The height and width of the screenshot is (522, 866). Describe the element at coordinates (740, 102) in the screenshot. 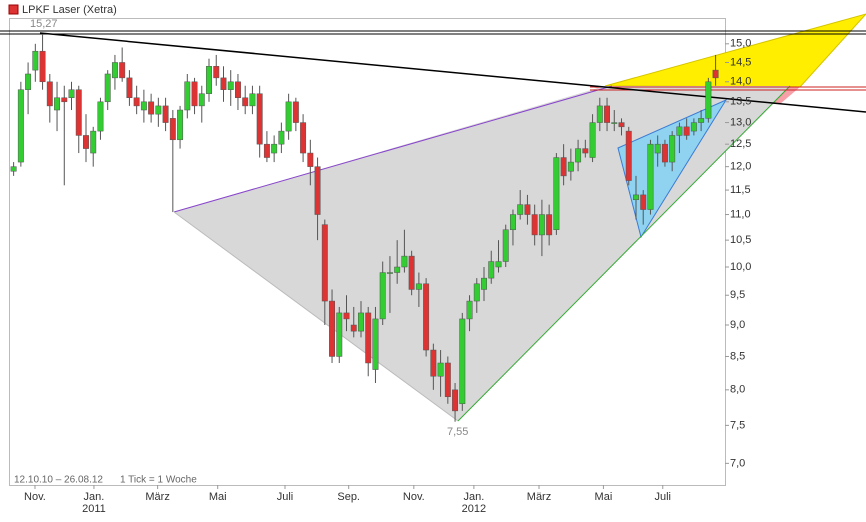

I see `y-tick-label: 13,5` at that location.